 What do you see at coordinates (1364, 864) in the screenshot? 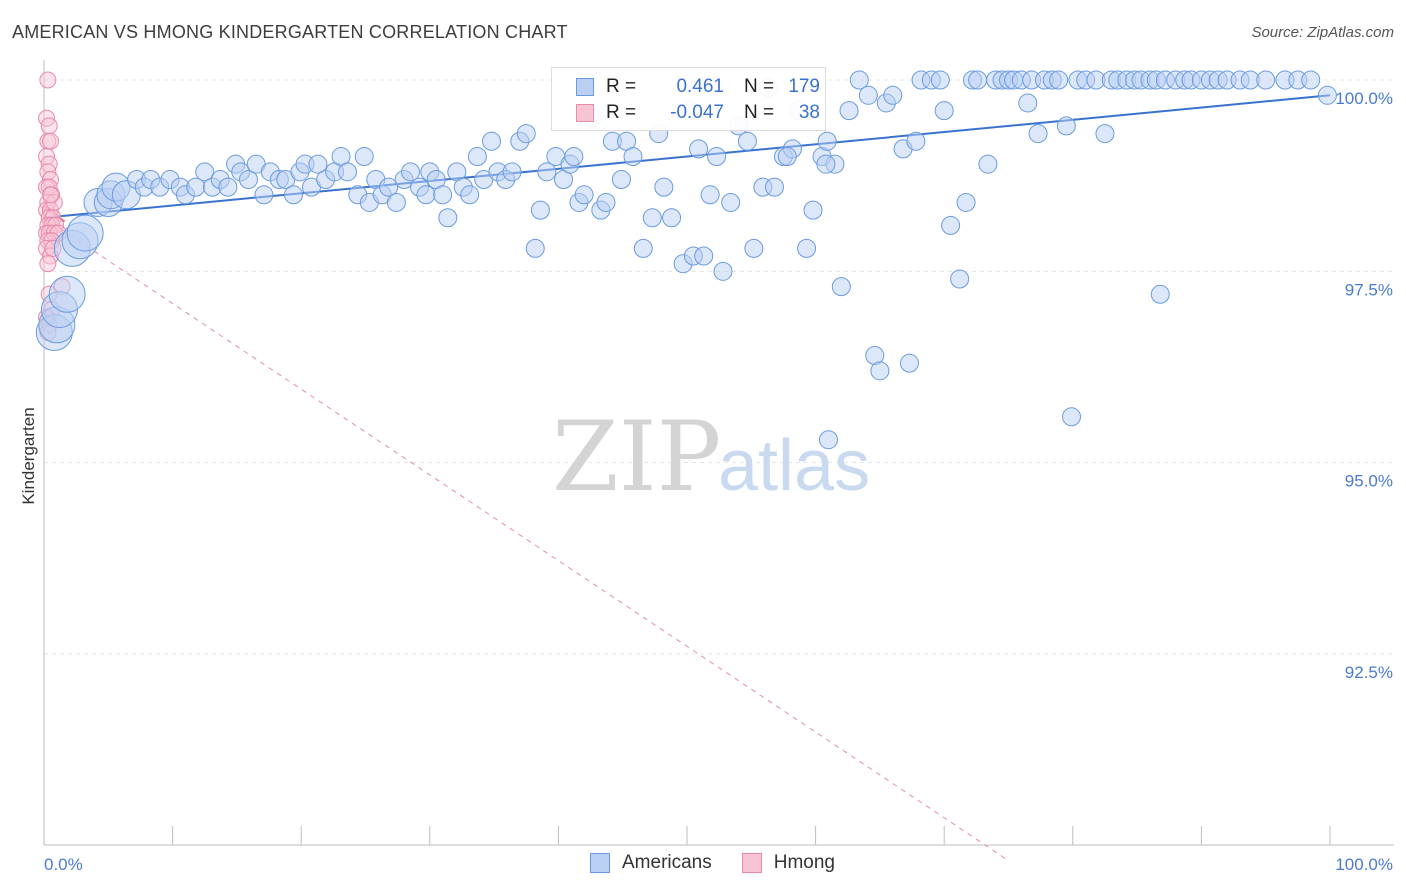
I see `x-tick-label: 100.0%` at bounding box center [1364, 864].